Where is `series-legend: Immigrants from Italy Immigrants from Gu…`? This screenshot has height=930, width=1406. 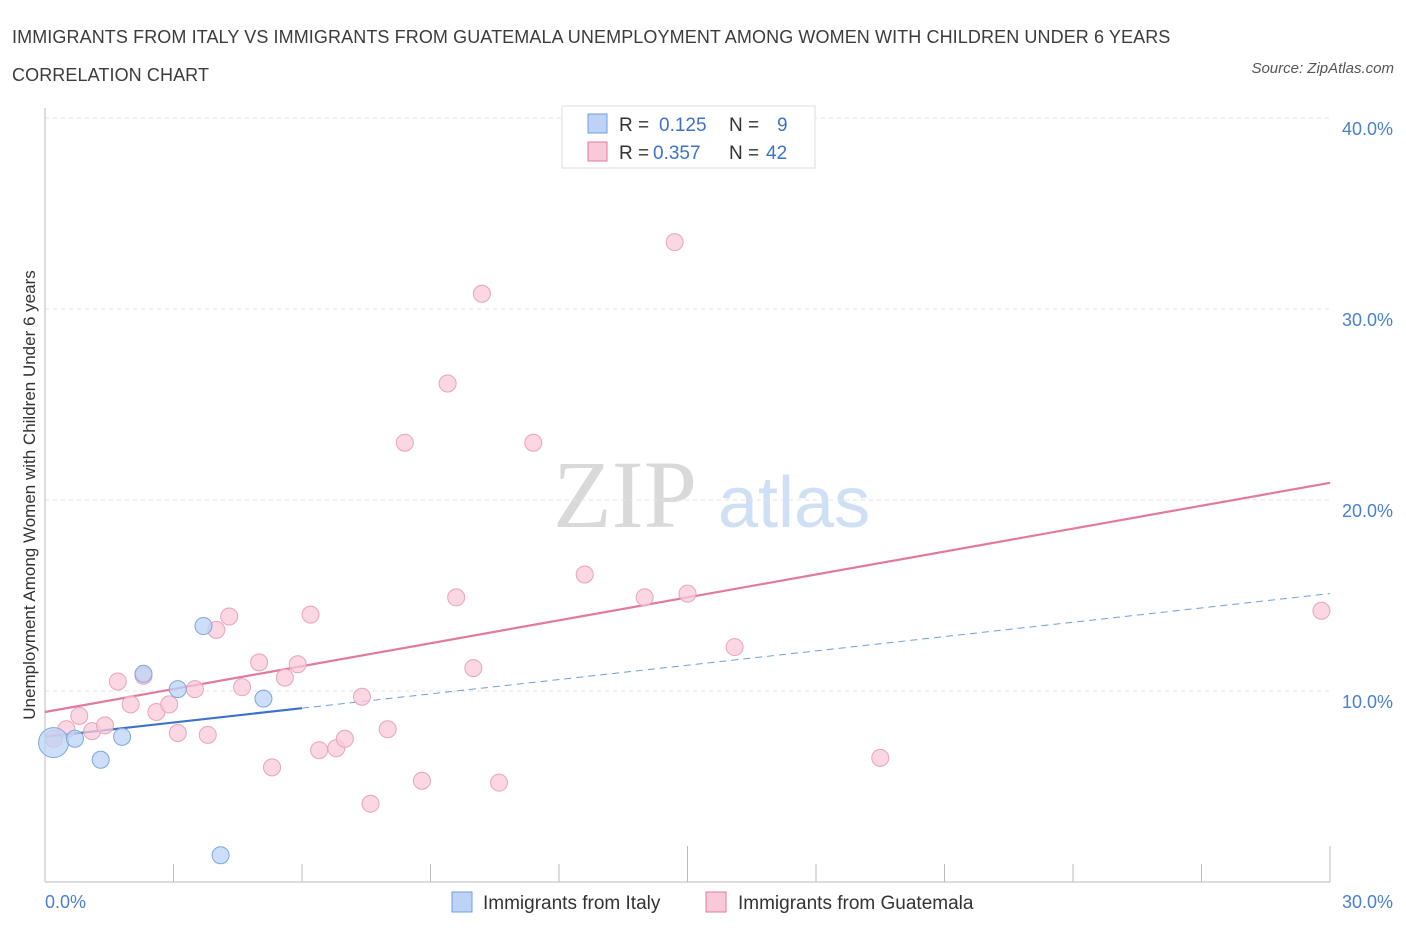
series-legend: Immigrants from Italy Immigrants from Gu… is located at coordinates (712, 902).